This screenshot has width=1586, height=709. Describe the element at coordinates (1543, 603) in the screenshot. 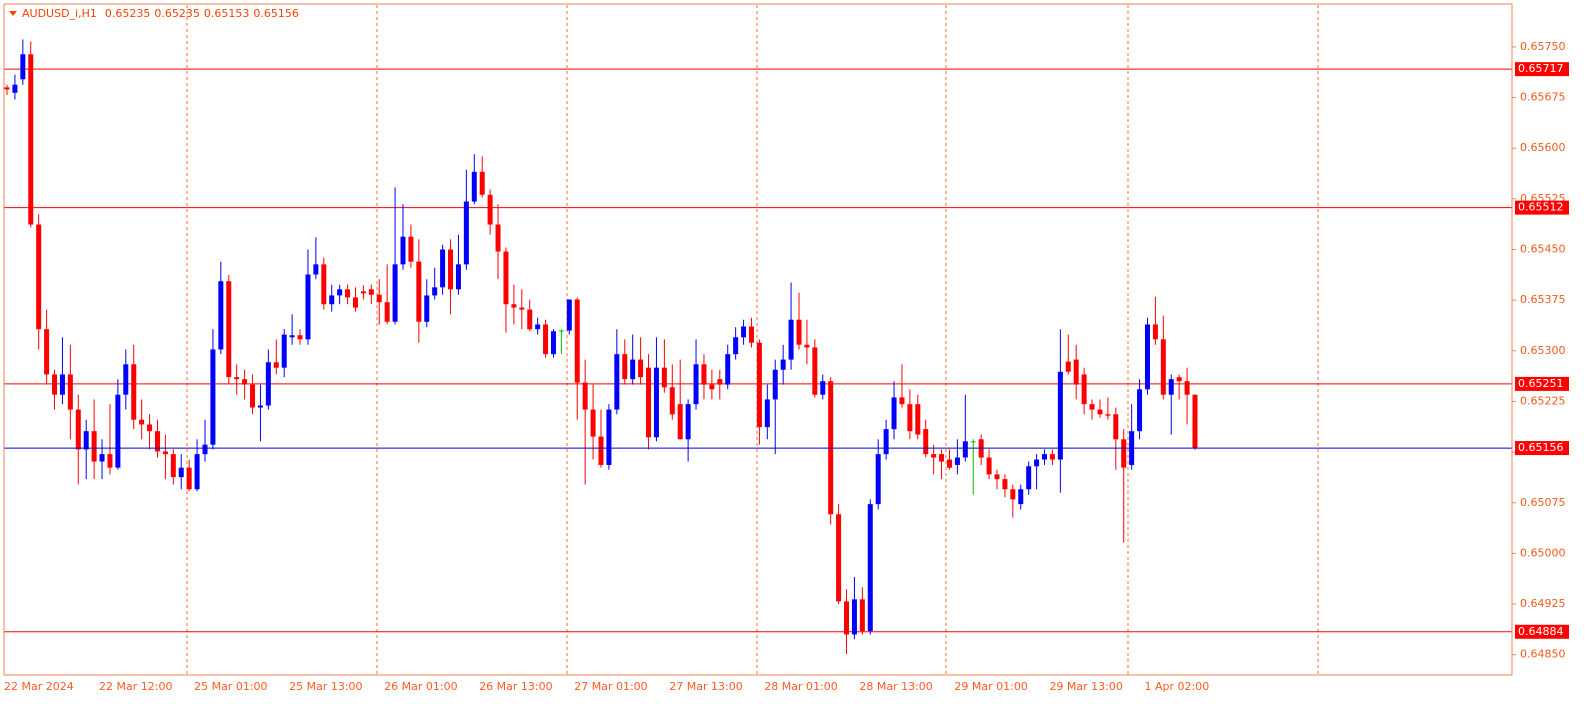

I see `y-tick-label: 0.64925` at that location.